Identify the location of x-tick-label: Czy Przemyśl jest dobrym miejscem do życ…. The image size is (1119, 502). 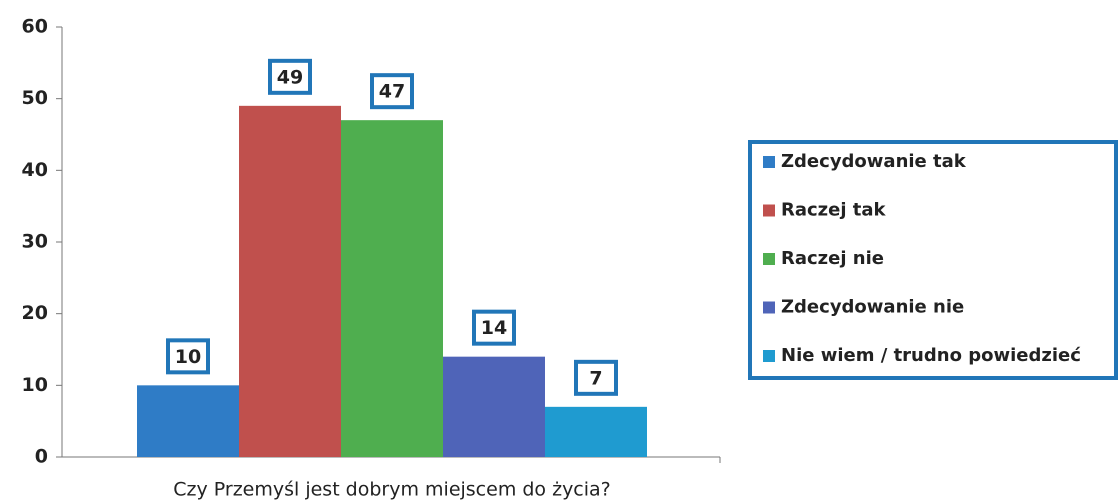
(392, 490).